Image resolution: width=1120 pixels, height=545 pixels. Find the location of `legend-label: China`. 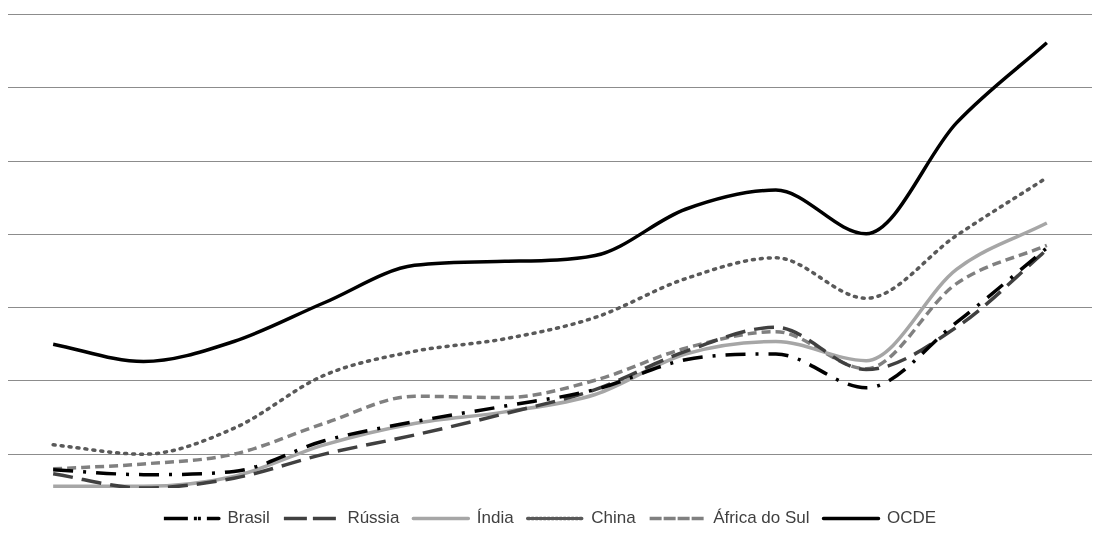

legend-label: China is located at coordinates (614, 518).